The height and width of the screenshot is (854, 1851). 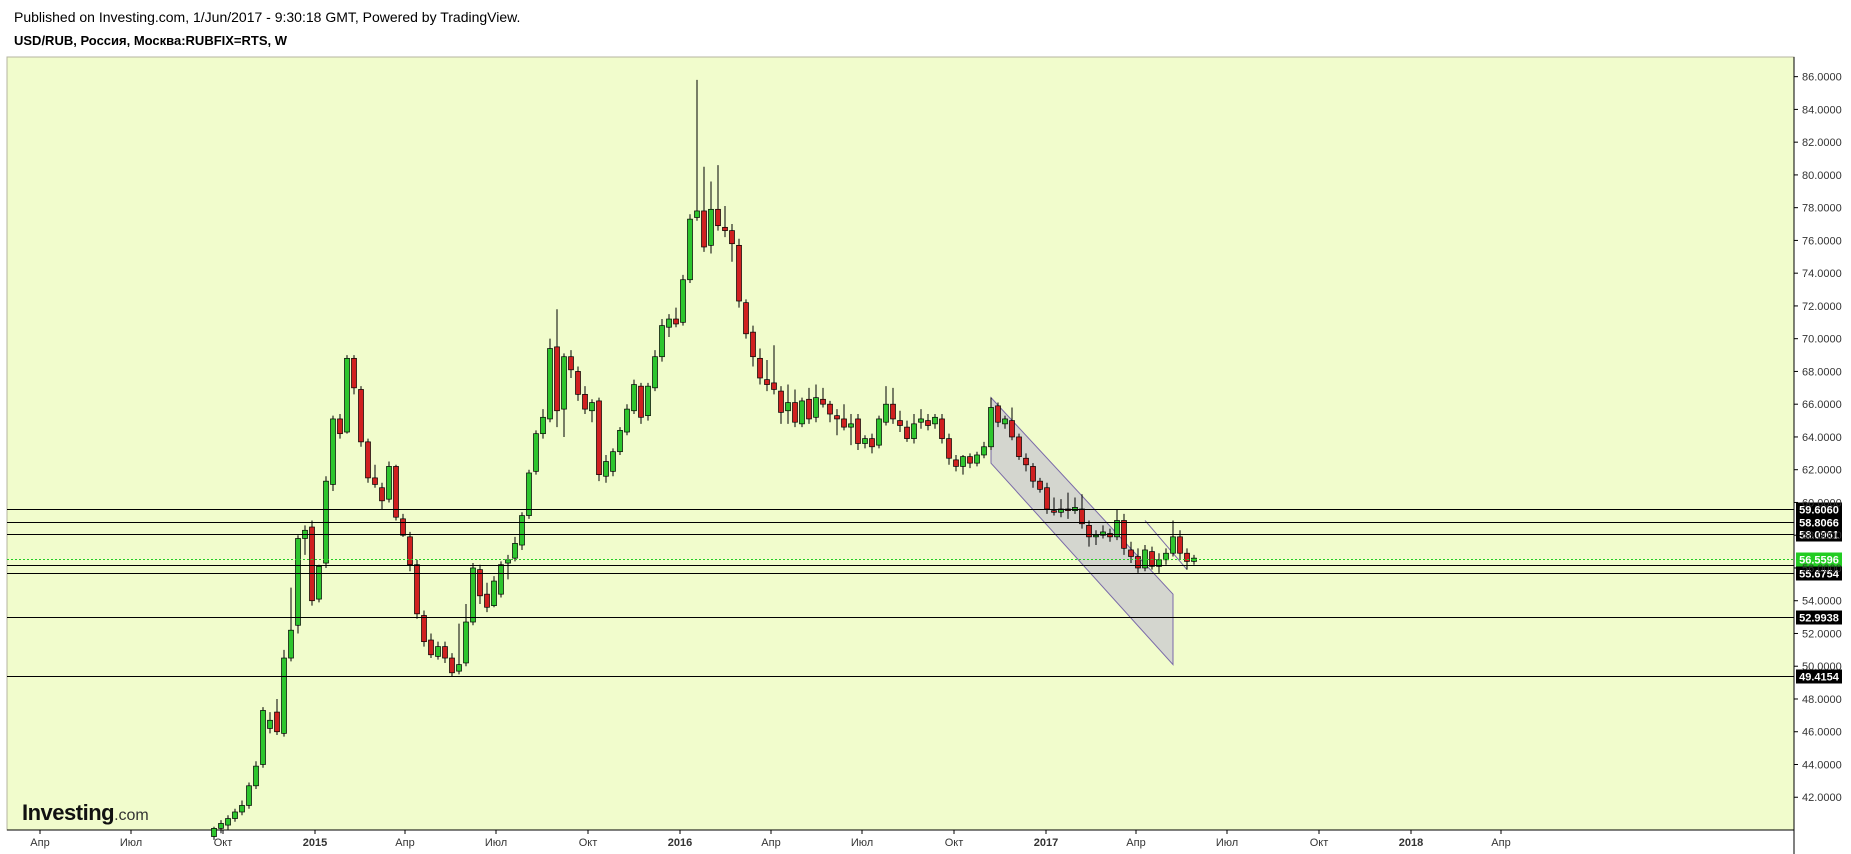 I want to click on price-tick-label: 84.0000, so click(x=1822, y=110).